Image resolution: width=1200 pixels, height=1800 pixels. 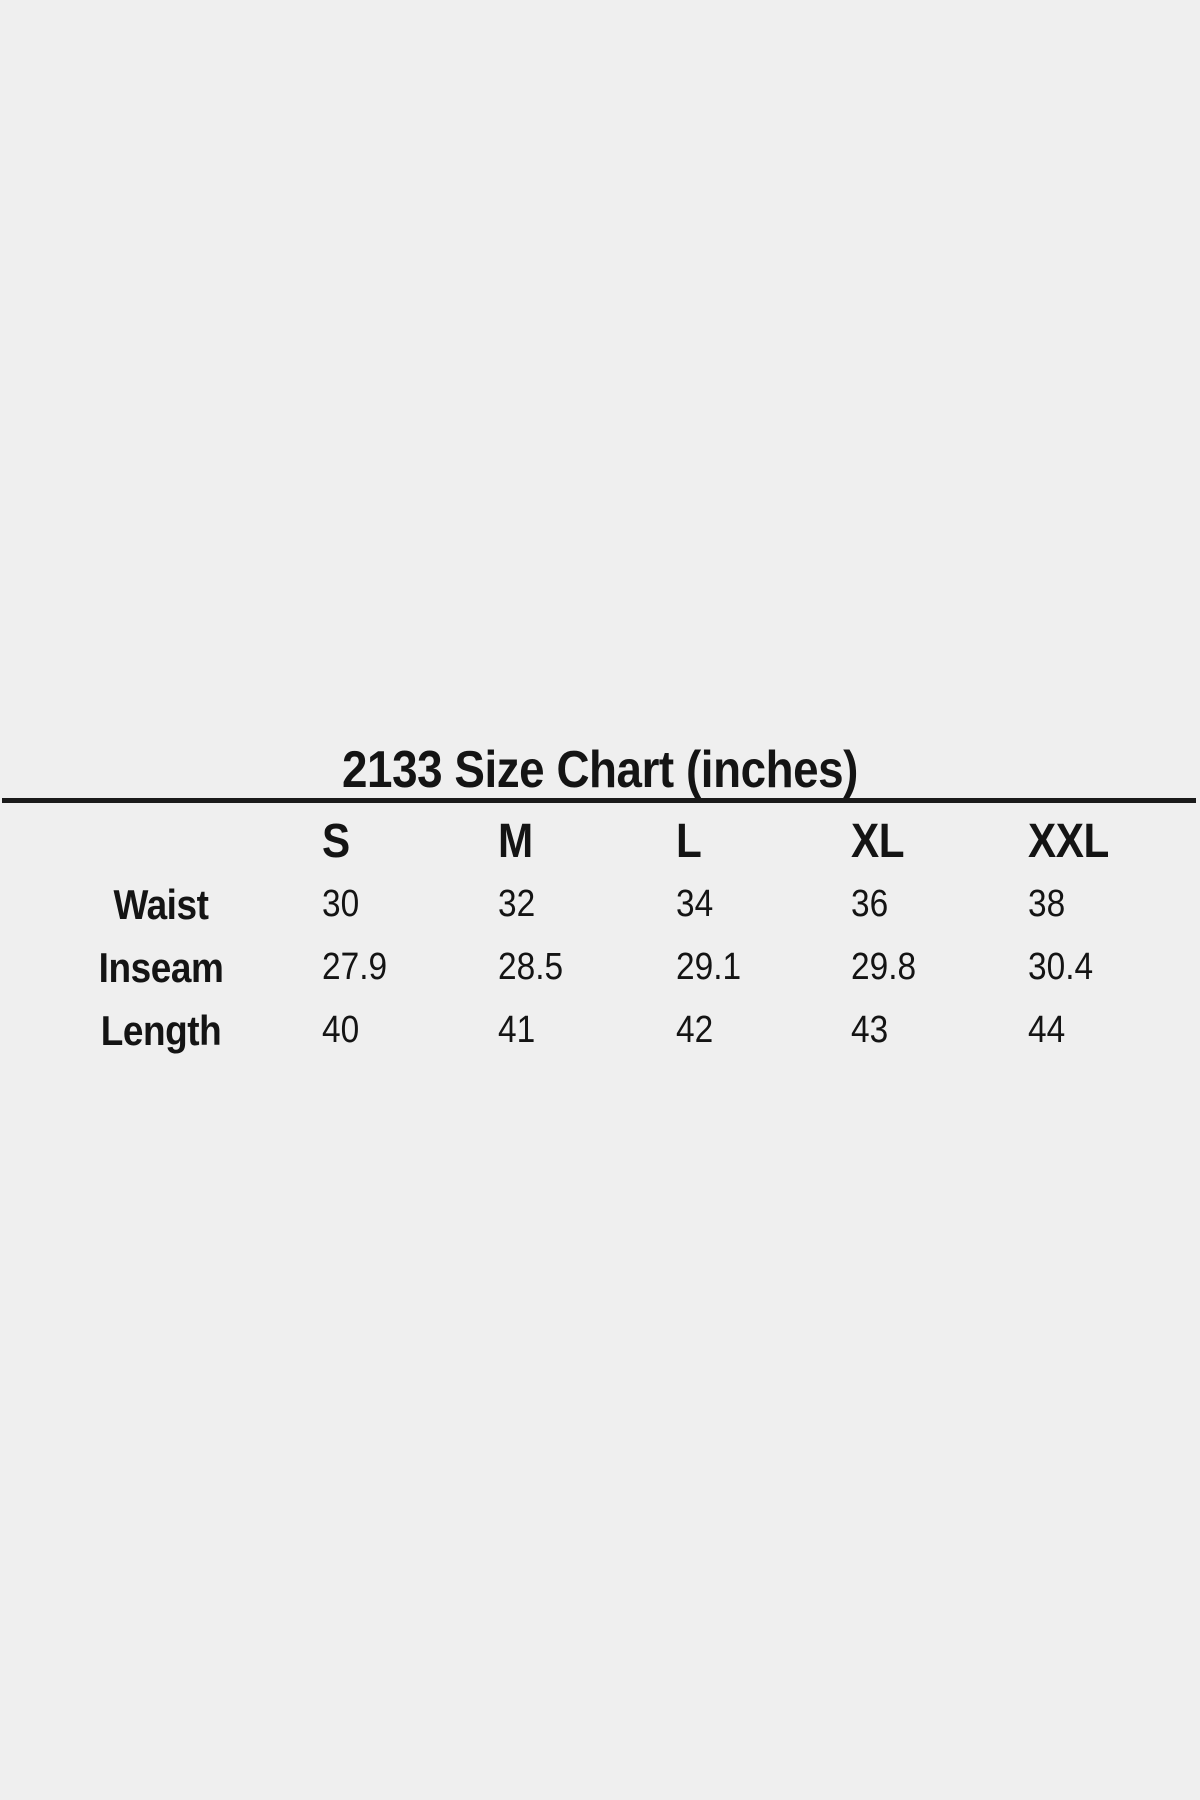 I want to click on measurement-row-label: Inseam, so click(x=161, y=967).